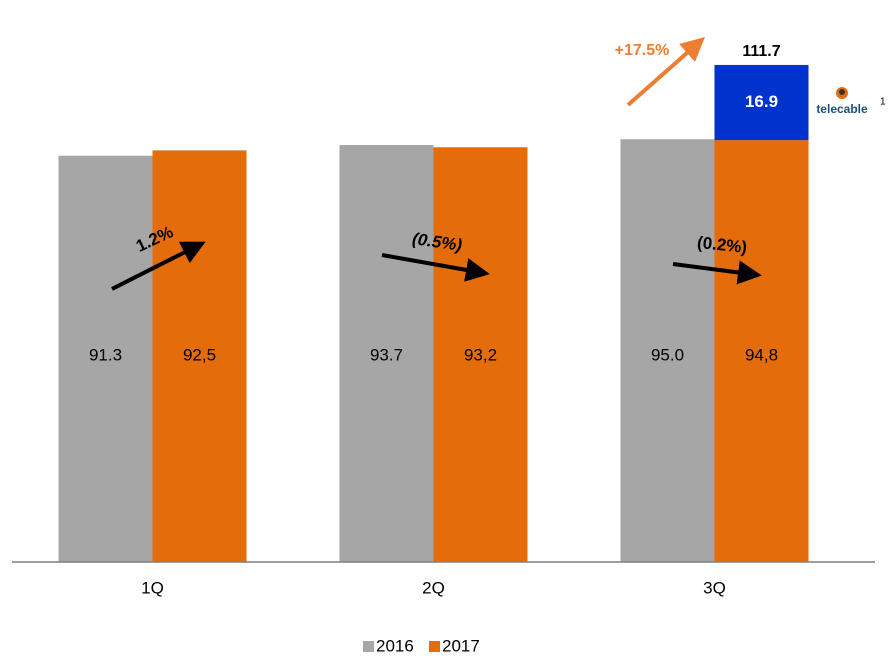  I want to click on value-label: 92,5, so click(199, 354).